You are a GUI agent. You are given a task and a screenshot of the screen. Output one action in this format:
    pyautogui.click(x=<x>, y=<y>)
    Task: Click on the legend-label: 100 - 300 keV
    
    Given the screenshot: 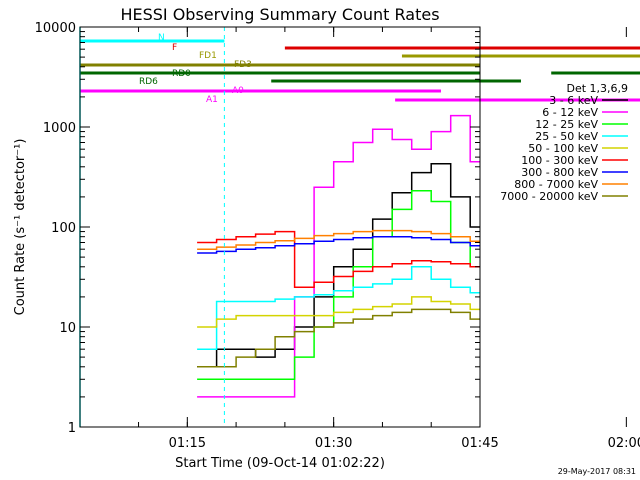 What is the action you would take?
    pyautogui.click(x=559, y=160)
    